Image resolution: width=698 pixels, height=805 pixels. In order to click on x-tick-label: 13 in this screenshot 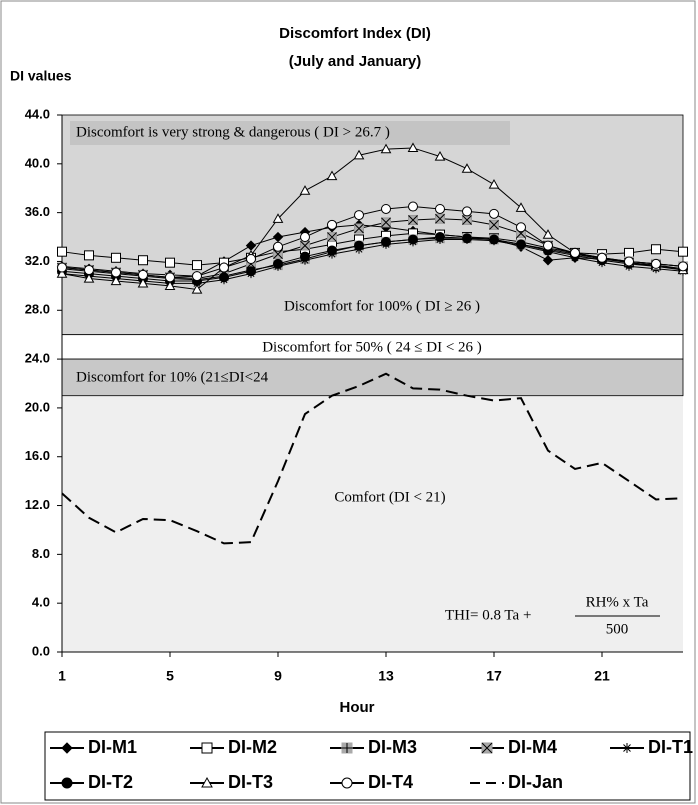, I will do `click(386, 676)`.